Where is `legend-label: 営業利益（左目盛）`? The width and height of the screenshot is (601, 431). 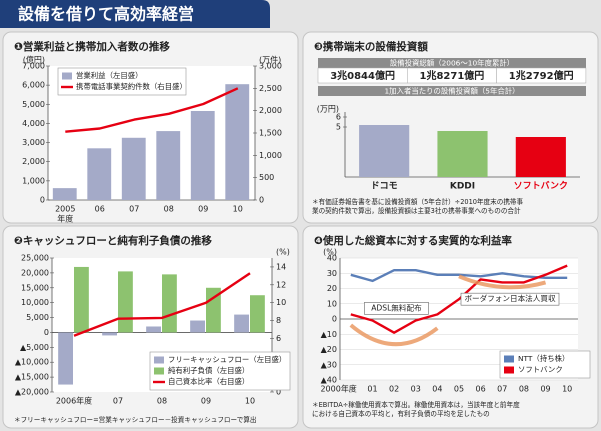
legend-label: 営業利益（左目盛） is located at coordinates (109, 75).